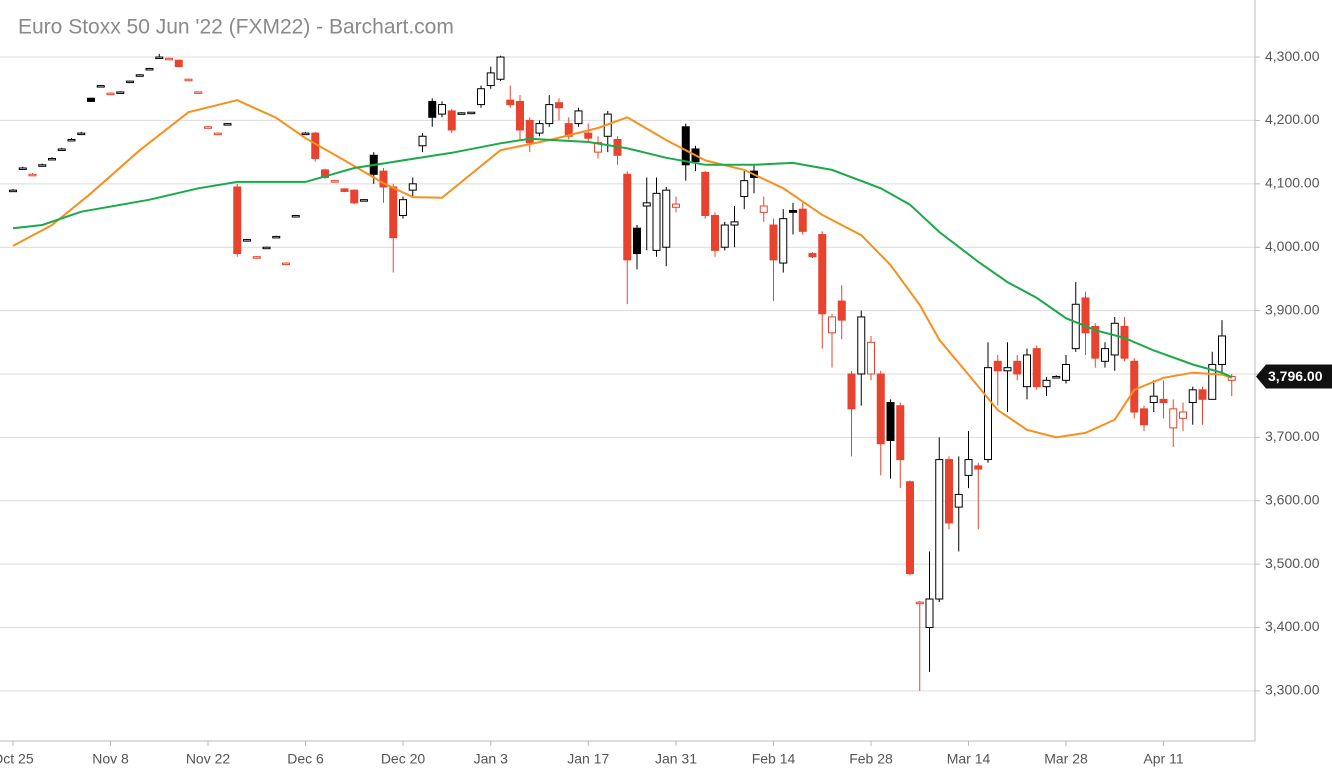 The width and height of the screenshot is (1332, 774). What do you see at coordinates (1292, 119) in the screenshot?
I see `y-tick-label: 4,200.00` at bounding box center [1292, 119].